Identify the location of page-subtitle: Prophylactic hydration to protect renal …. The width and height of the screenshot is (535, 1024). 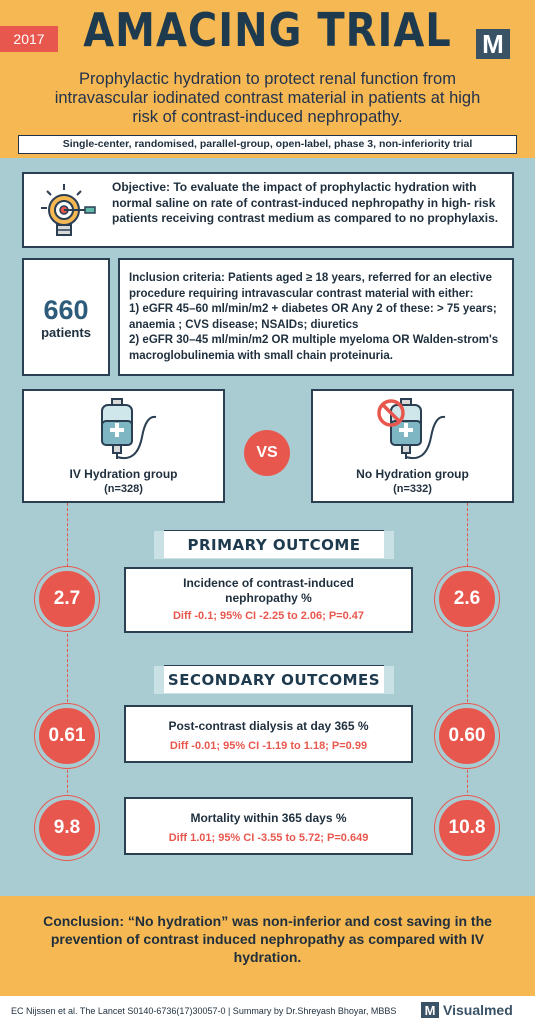
(267, 98).